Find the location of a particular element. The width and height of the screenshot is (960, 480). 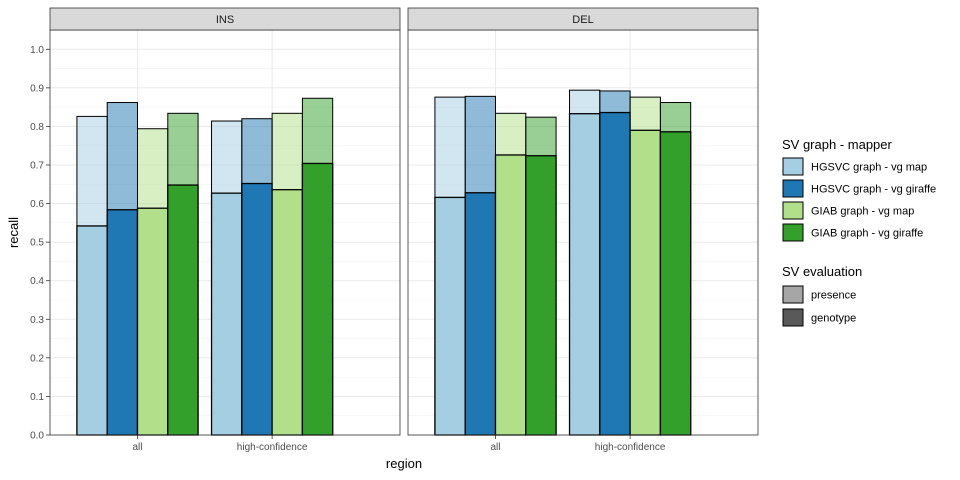

y-tick-label: 0.1 is located at coordinates (37, 397).